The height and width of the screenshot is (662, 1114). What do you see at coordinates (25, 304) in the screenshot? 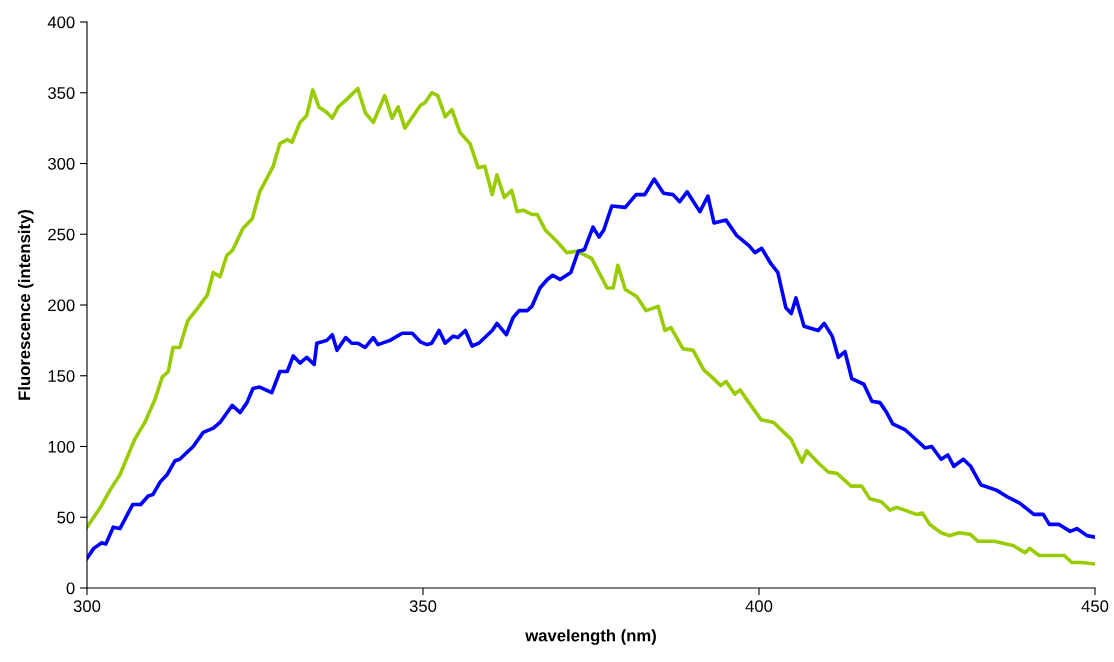
I see `y-axis-title: Fluorescence (intensity)` at bounding box center [25, 304].